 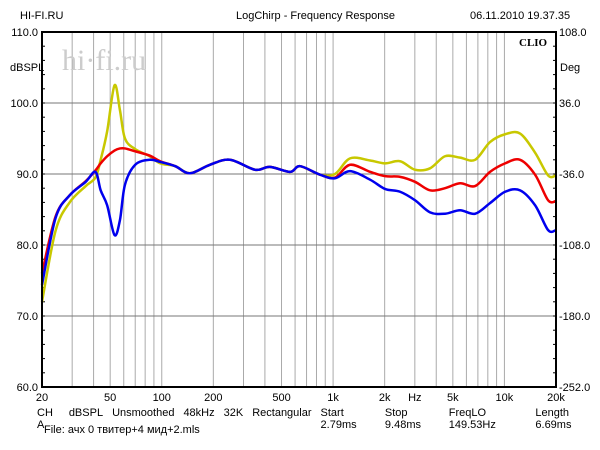 What do you see at coordinates (570, 68) in the screenshot?
I see `y2-axis-label: Deg` at bounding box center [570, 68].